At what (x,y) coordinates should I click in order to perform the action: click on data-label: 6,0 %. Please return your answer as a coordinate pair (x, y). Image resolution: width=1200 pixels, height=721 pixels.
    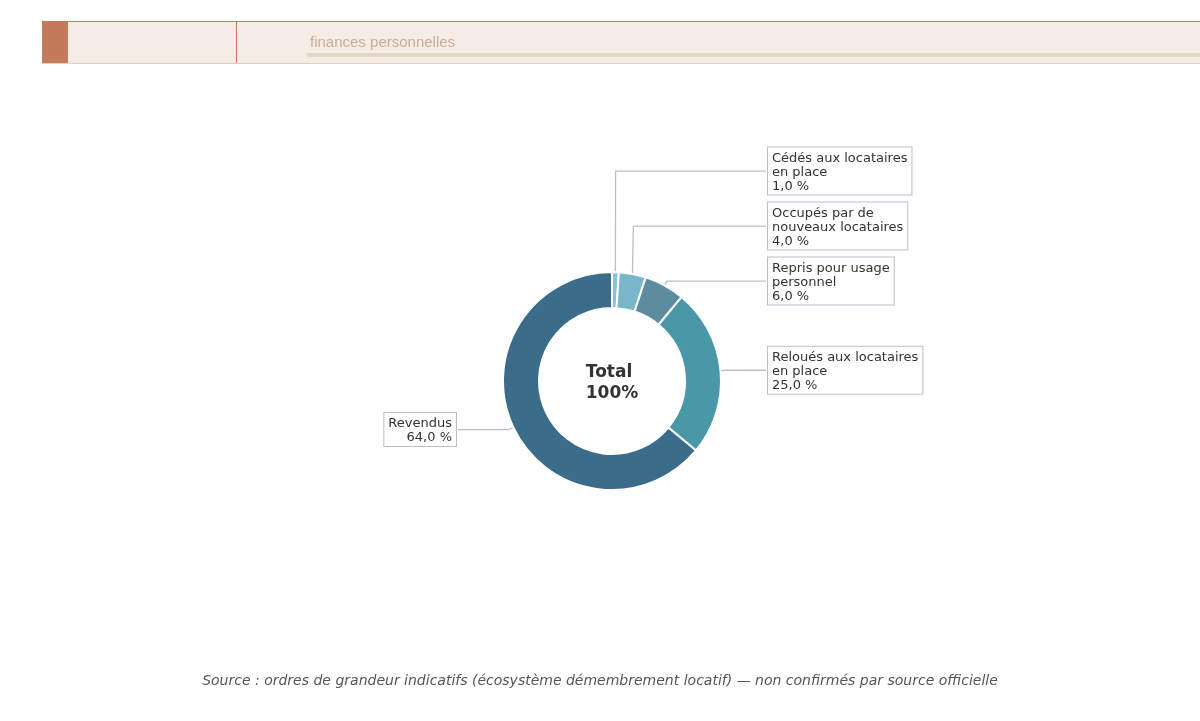
    Looking at the image, I should click on (791, 295).